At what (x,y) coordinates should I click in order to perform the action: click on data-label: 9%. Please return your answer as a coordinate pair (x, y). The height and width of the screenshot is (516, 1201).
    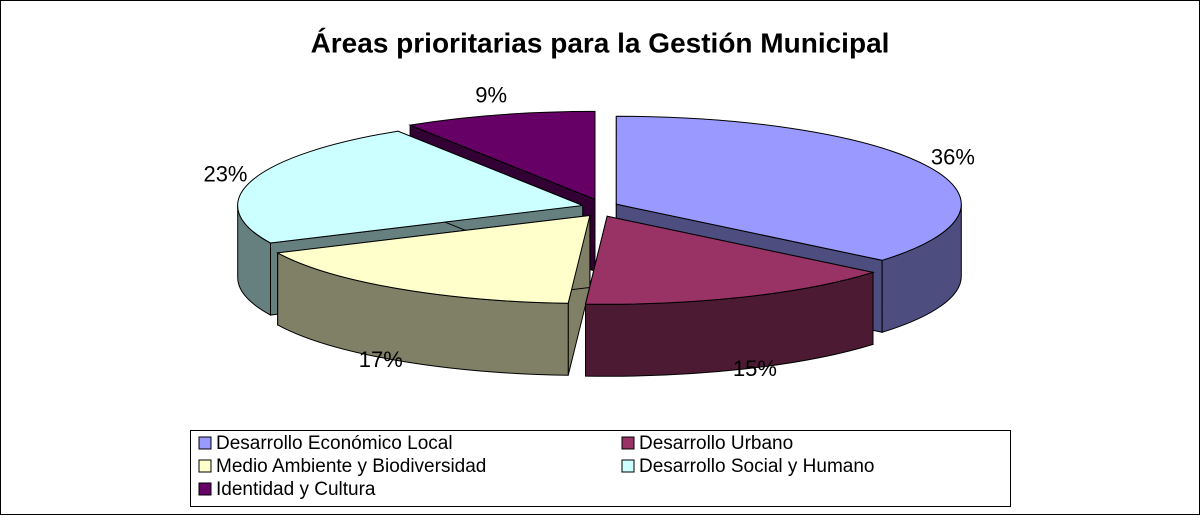
    Looking at the image, I should click on (491, 94).